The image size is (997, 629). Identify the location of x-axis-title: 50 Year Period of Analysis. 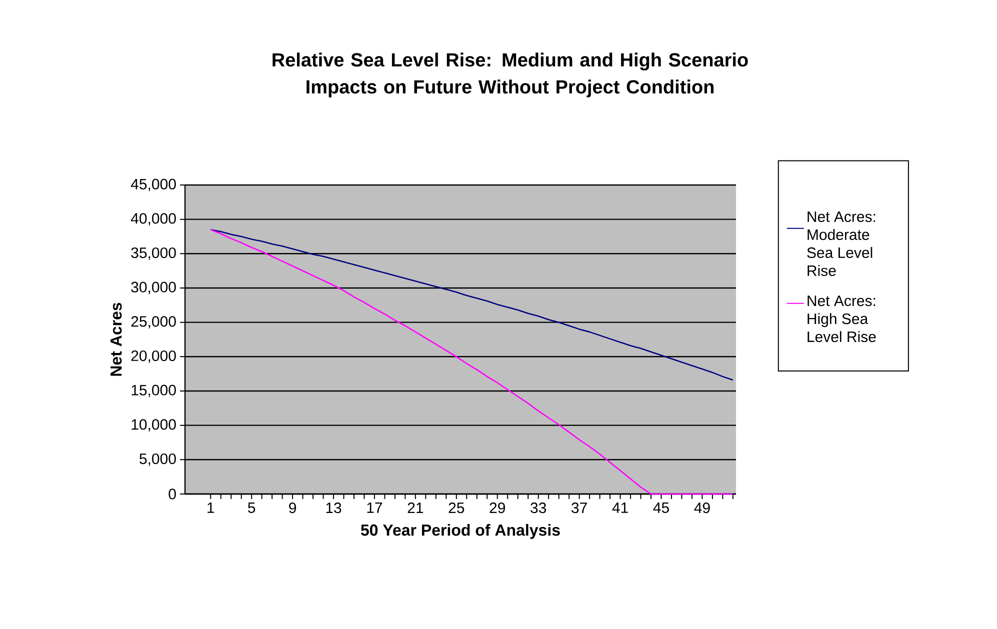
(460, 531).